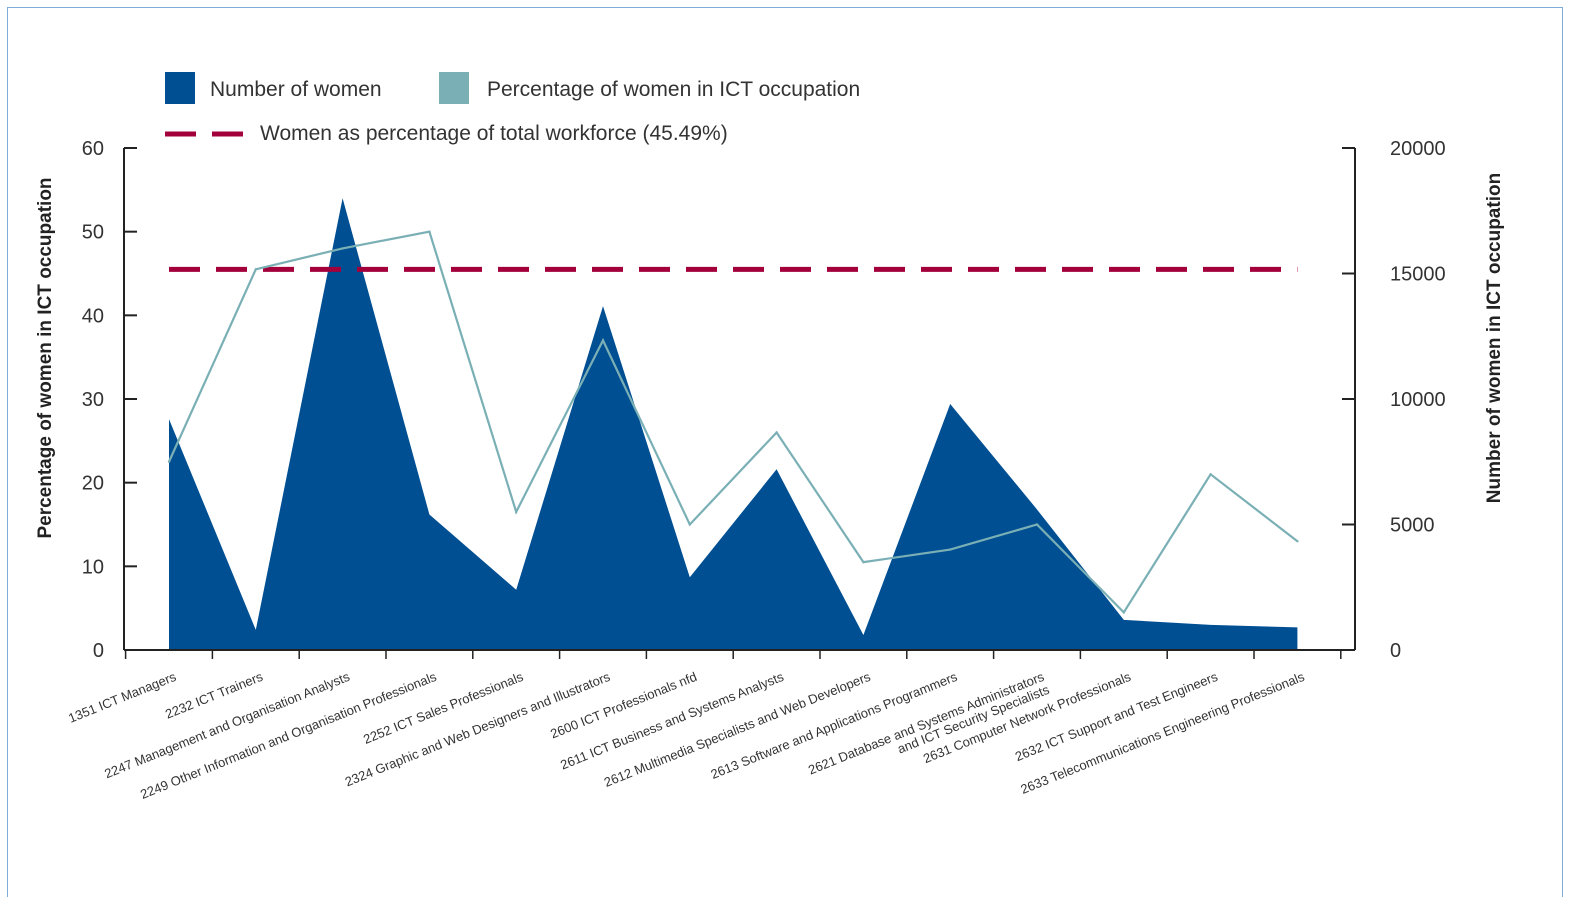 This screenshot has width=1571, height=899. What do you see at coordinates (1418, 149) in the screenshot?
I see `y-right-tick-label: 20000` at bounding box center [1418, 149].